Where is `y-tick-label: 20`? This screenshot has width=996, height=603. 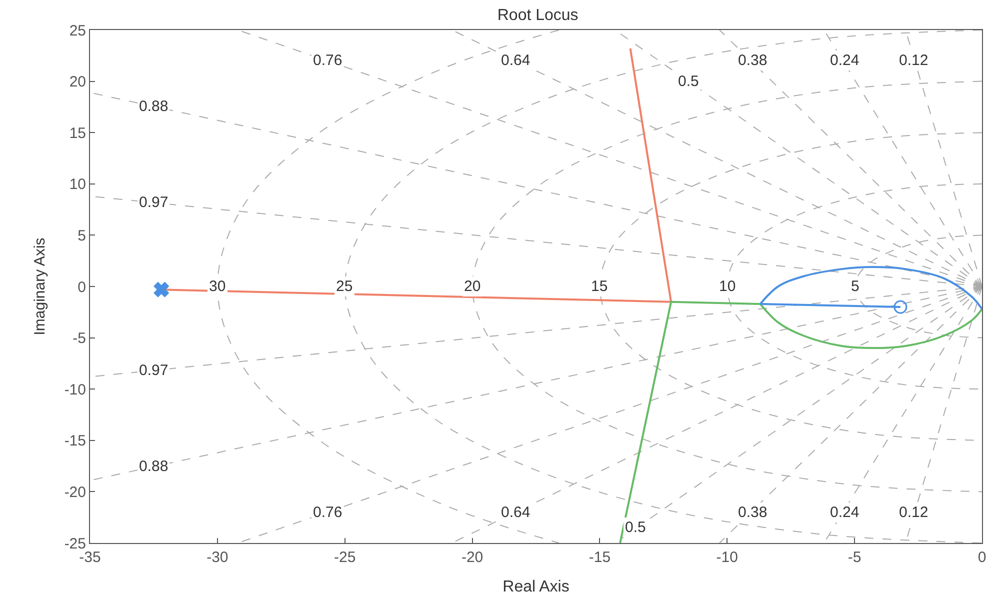
y-tick-label: 20 is located at coordinates (77, 82).